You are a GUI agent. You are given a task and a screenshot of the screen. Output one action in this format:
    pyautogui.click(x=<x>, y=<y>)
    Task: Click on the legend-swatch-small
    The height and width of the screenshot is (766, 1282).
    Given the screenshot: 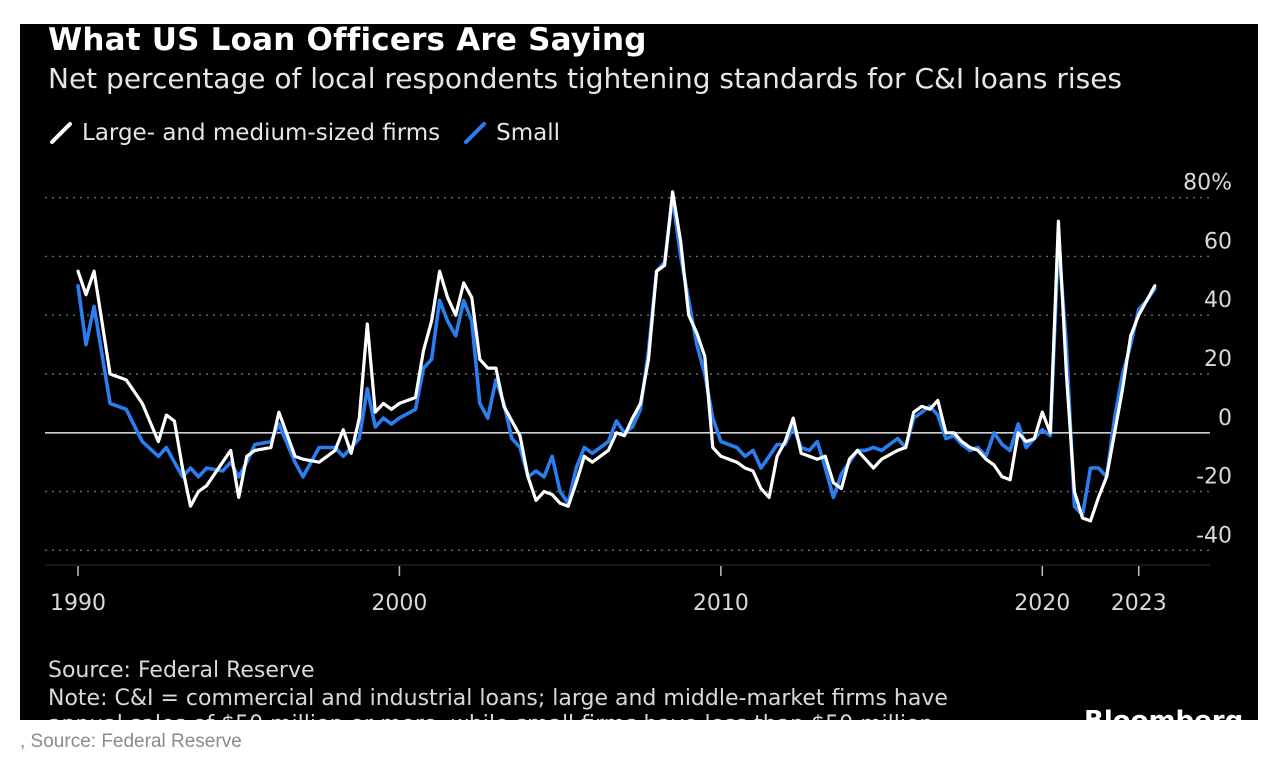 What is the action you would take?
    pyautogui.click(x=475, y=133)
    